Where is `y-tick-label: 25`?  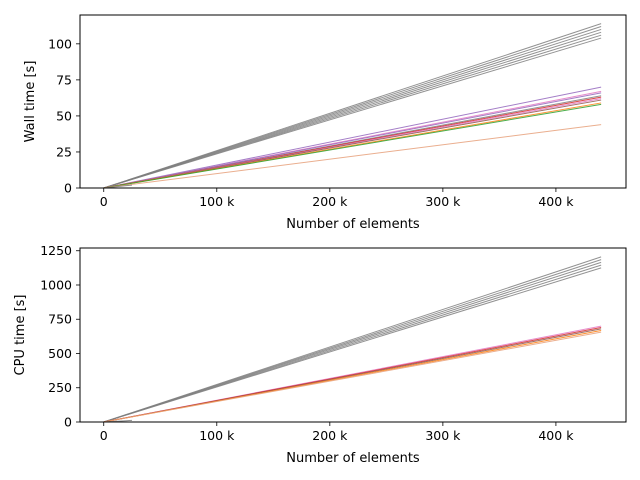
y-tick-label: 25 is located at coordinates (64, 151).